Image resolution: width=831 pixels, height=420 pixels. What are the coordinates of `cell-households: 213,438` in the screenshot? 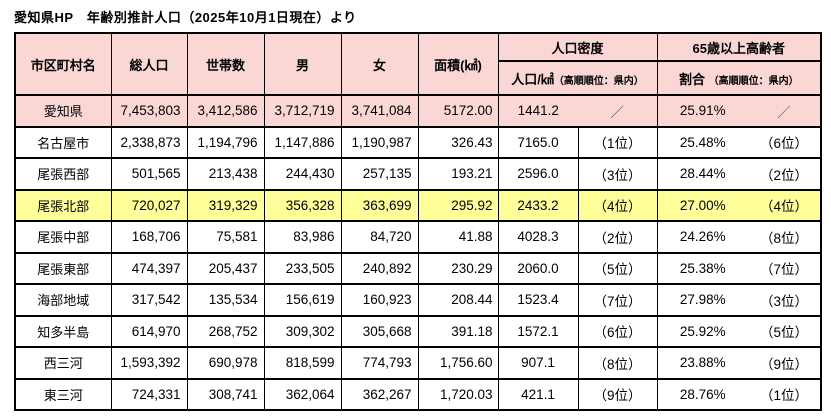 It's located at (225, 174).